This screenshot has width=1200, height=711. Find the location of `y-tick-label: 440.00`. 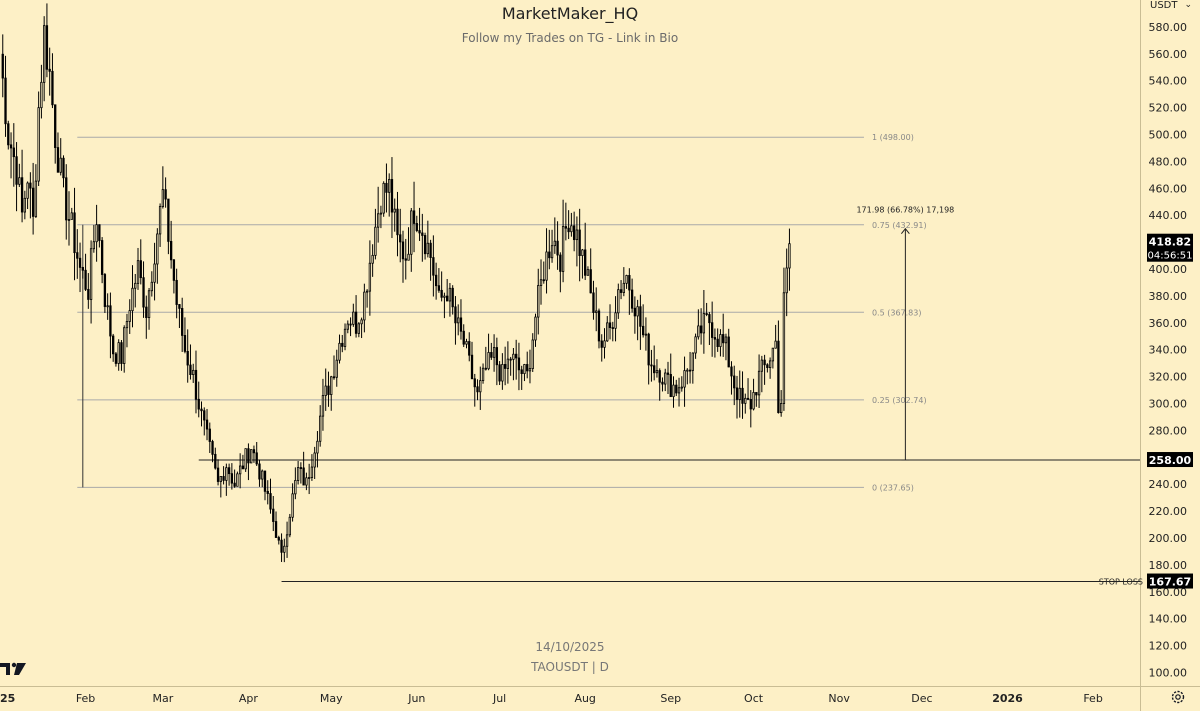

y-tick-label: 440.00 is located at coordinates (1168, 215).